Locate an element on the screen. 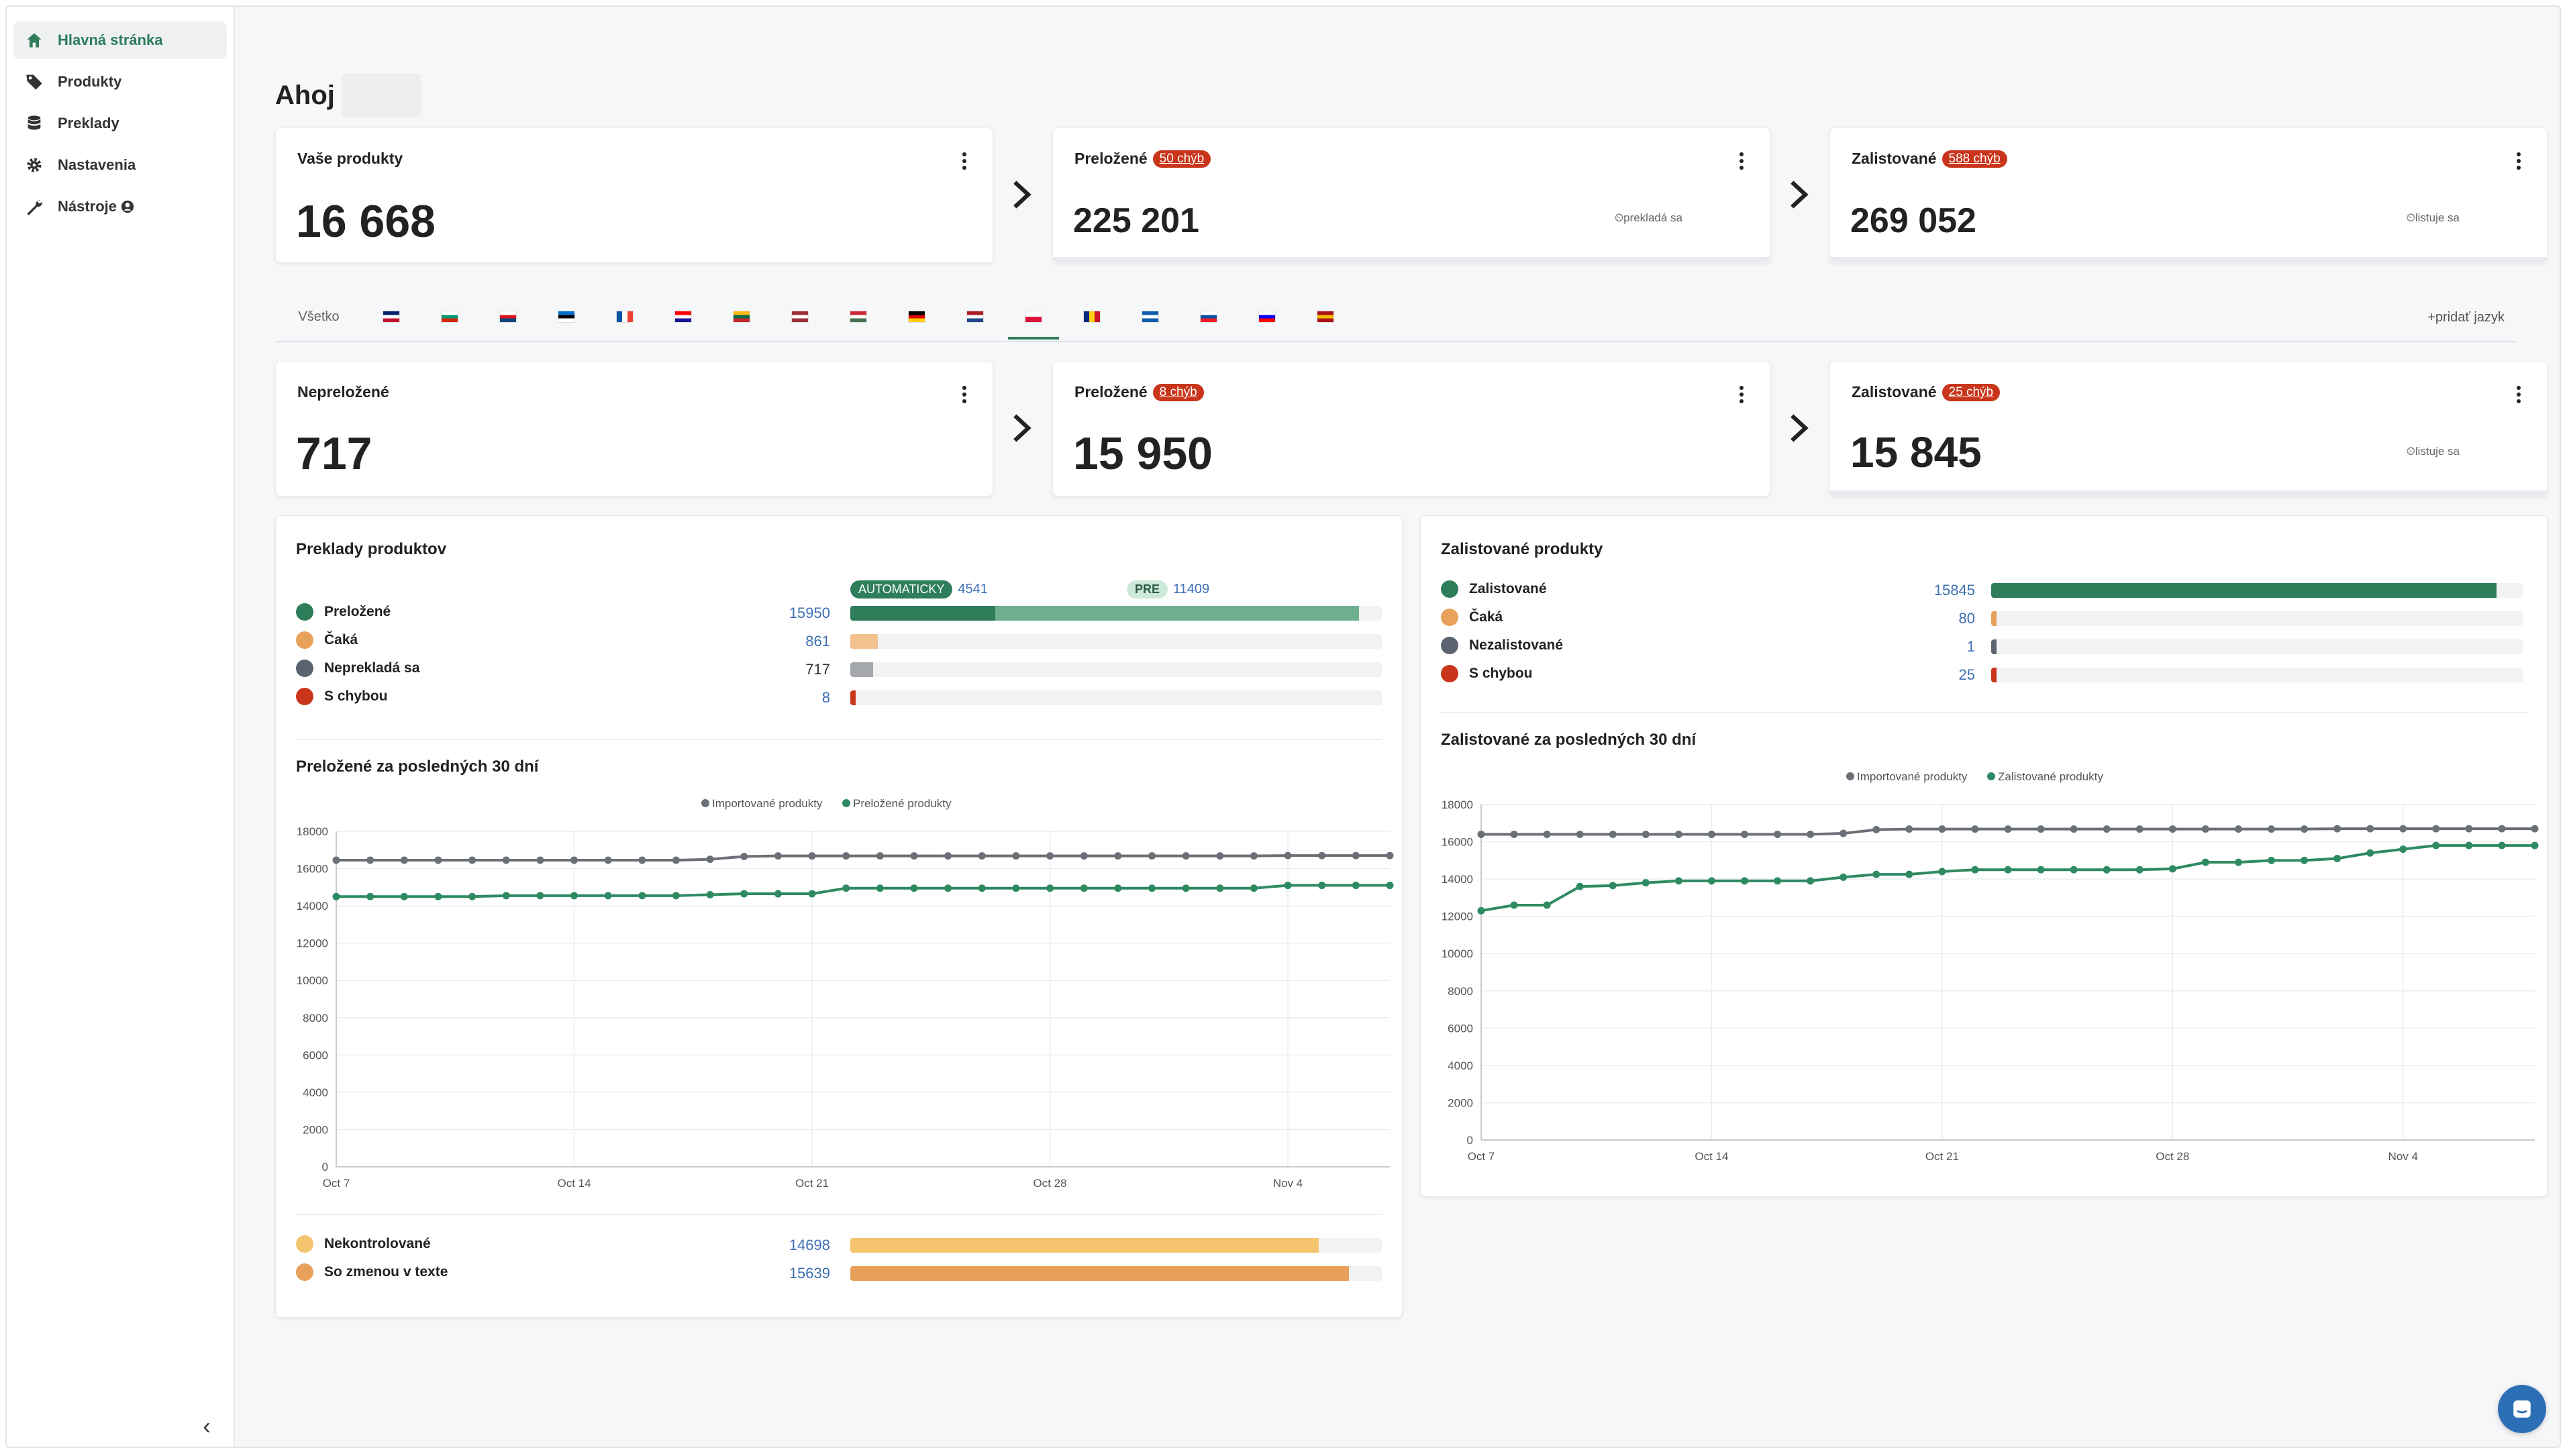 The width and height of the screenshot is (2569, 1456). tab-lang-ee is located at coordinates (566, 316).